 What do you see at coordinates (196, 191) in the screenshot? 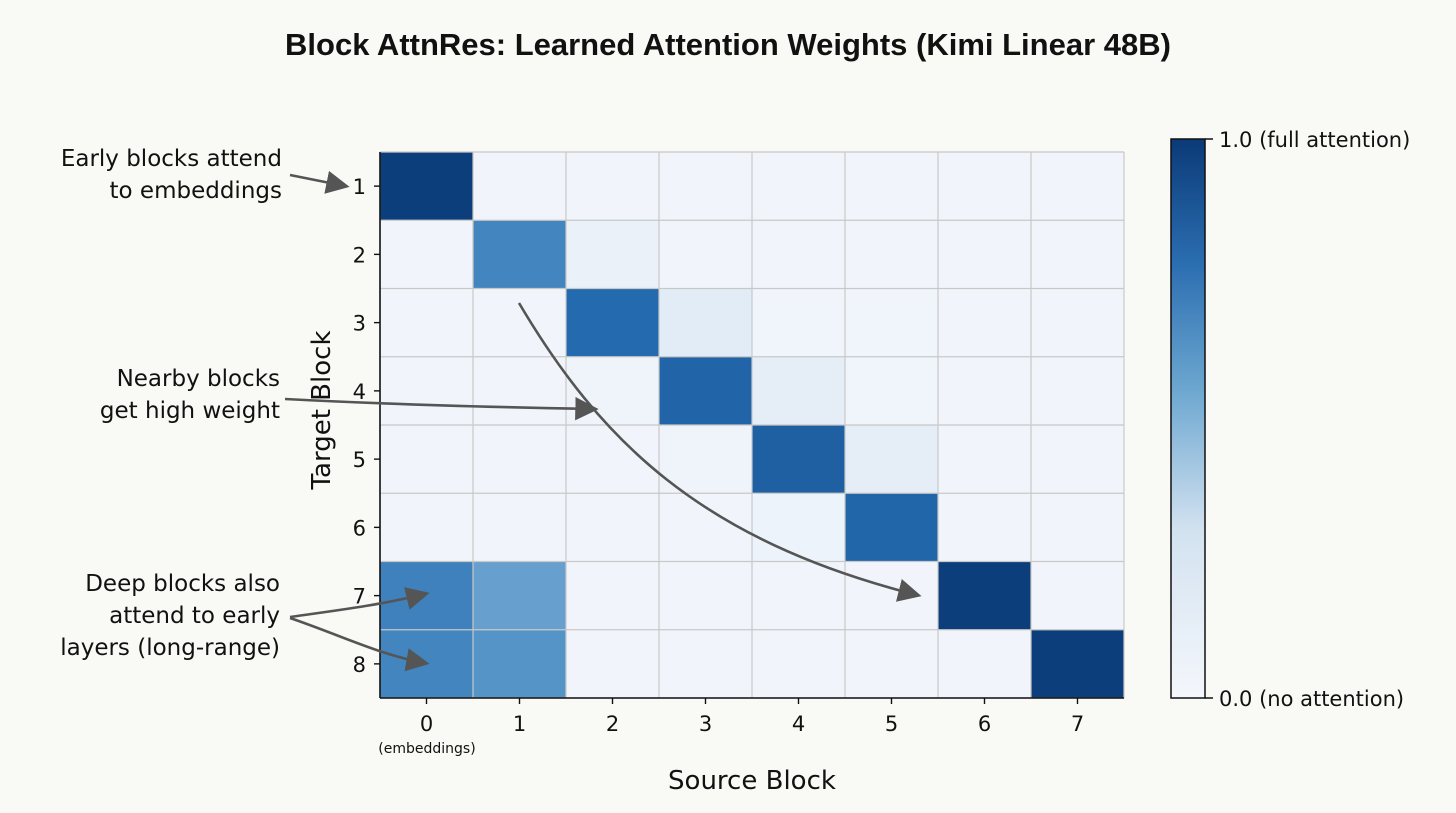
I see `annotation-early-line-2: to embeddings` at bounding box center [196, 191].